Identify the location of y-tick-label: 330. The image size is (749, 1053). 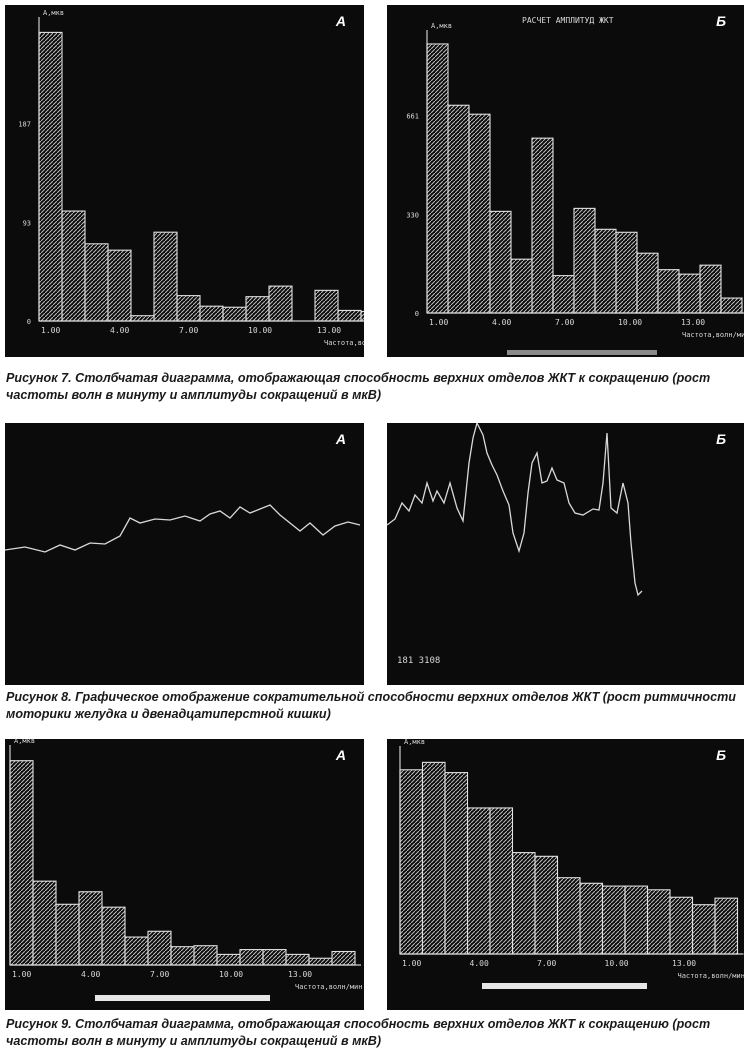
(412, 215).